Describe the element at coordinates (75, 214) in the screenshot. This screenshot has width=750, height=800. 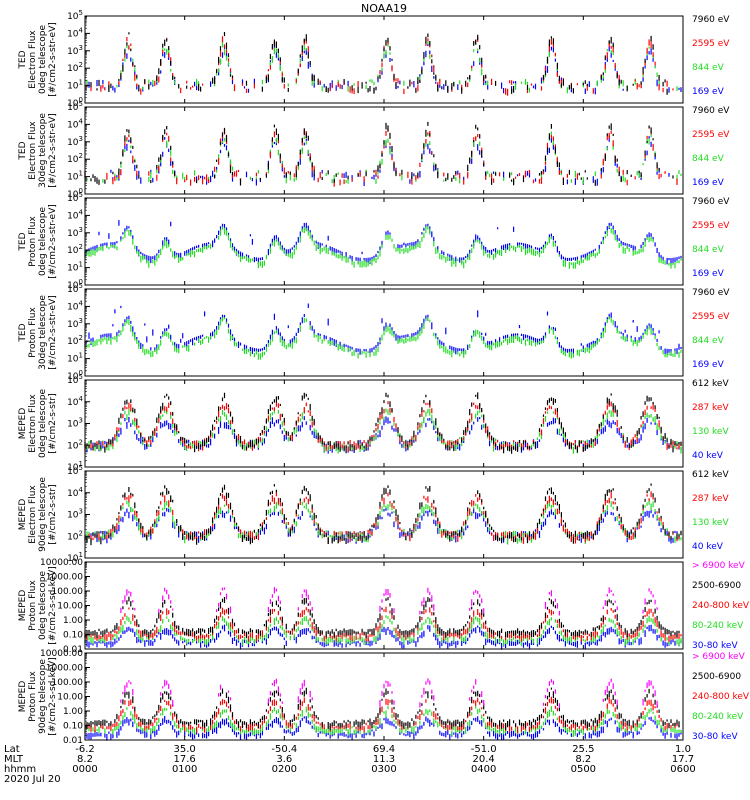
I see `panel-3-ytick-label: 10⁴` at that location.